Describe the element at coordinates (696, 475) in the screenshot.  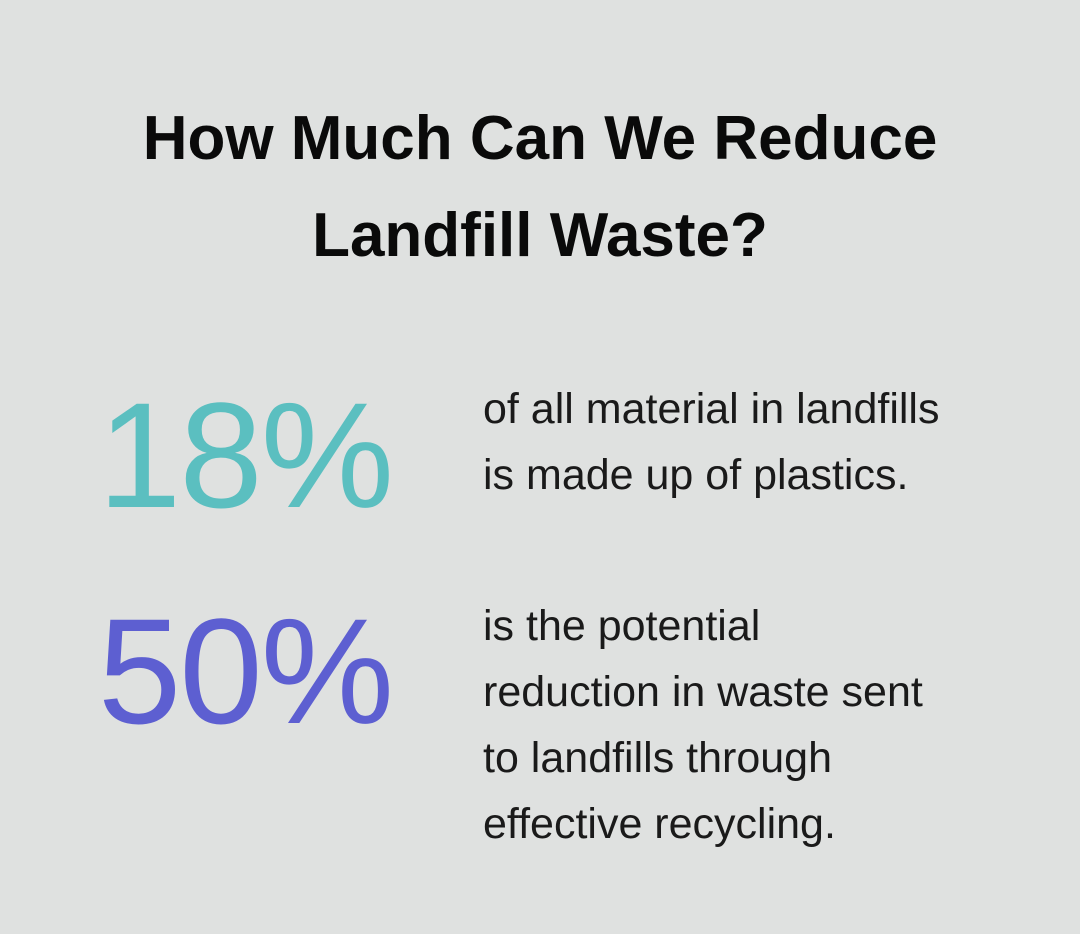
I see `stat-description: is made up of plastics.` at that location.